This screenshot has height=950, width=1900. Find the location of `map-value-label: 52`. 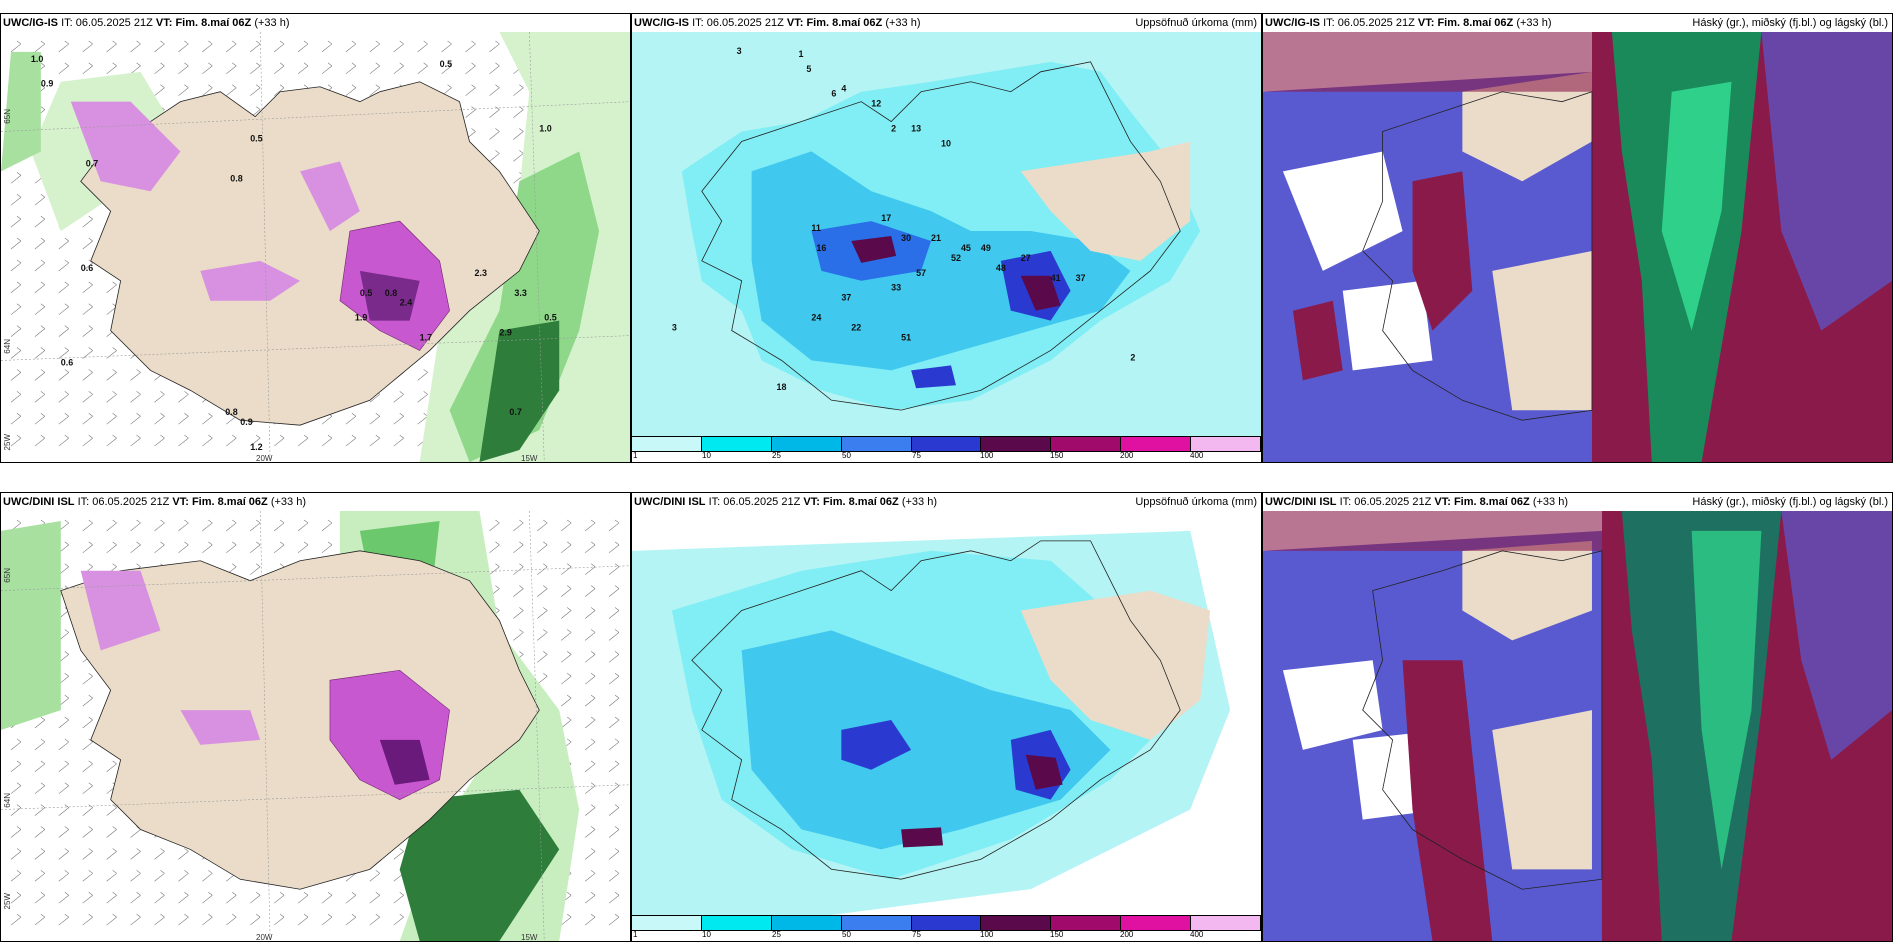

map-value-label: 52 is located at coordinates (956, 258).